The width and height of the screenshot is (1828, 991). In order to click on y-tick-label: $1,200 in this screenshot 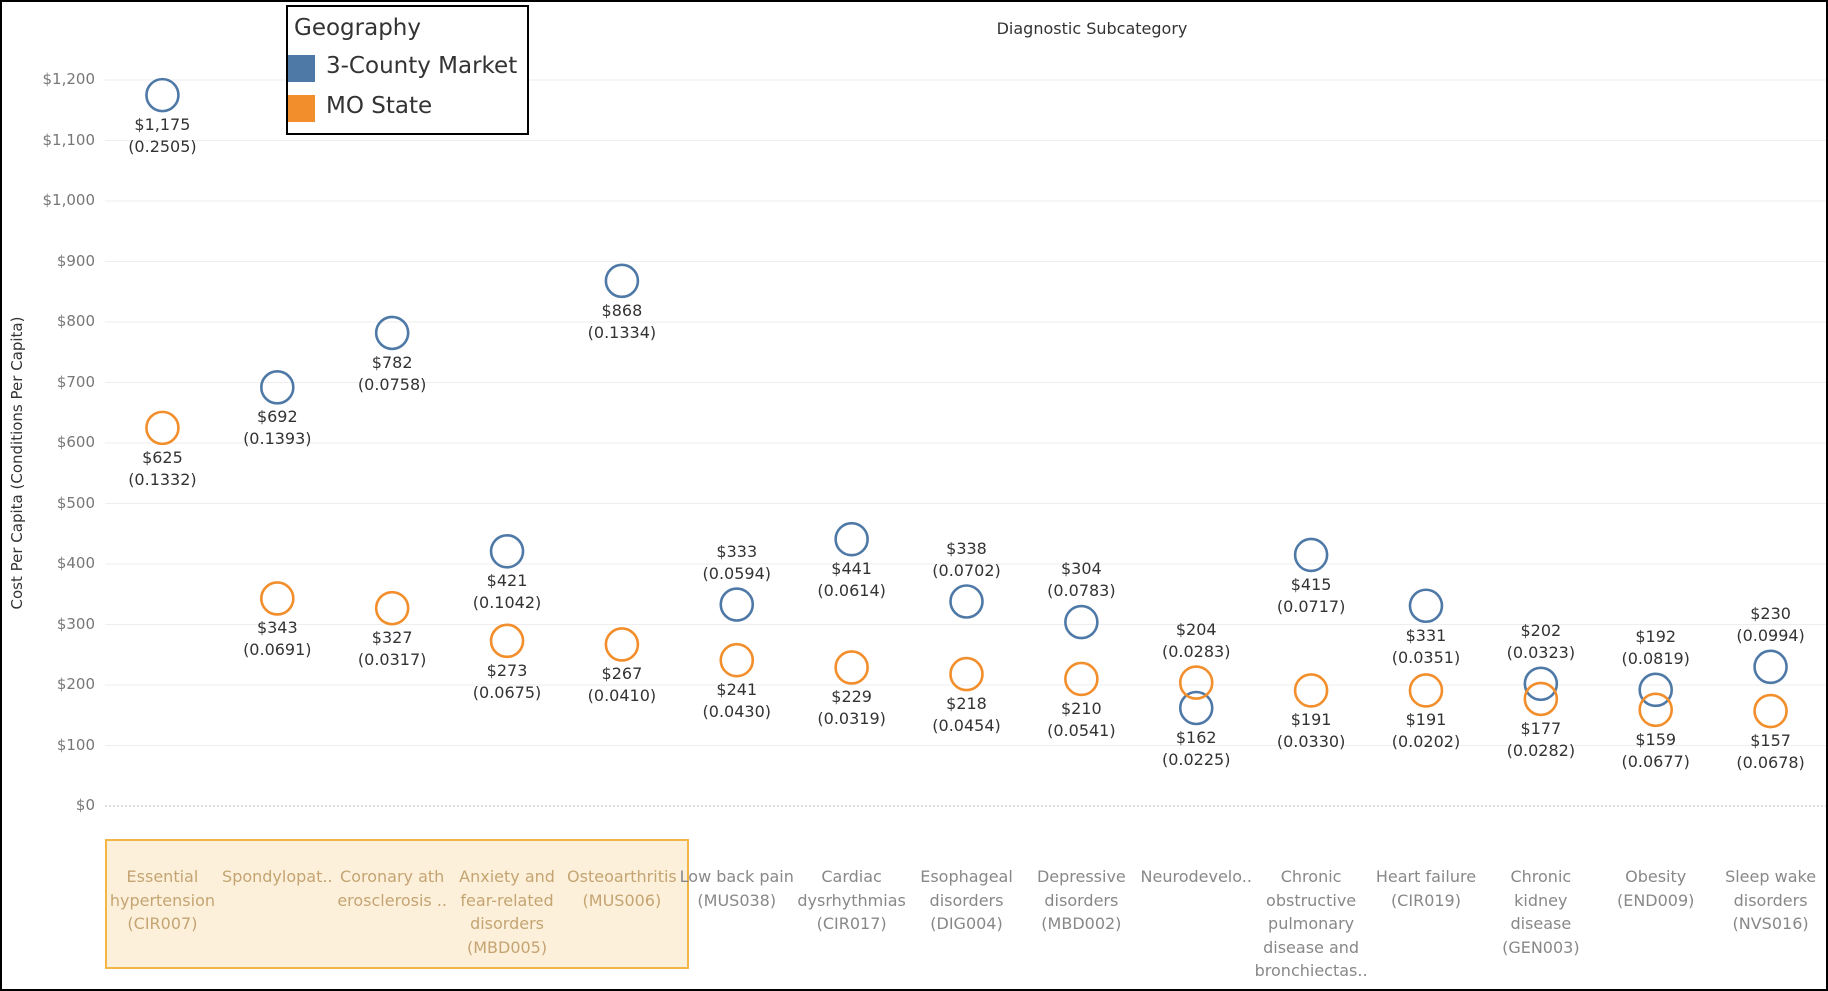, I will do `click(69, 79)`.